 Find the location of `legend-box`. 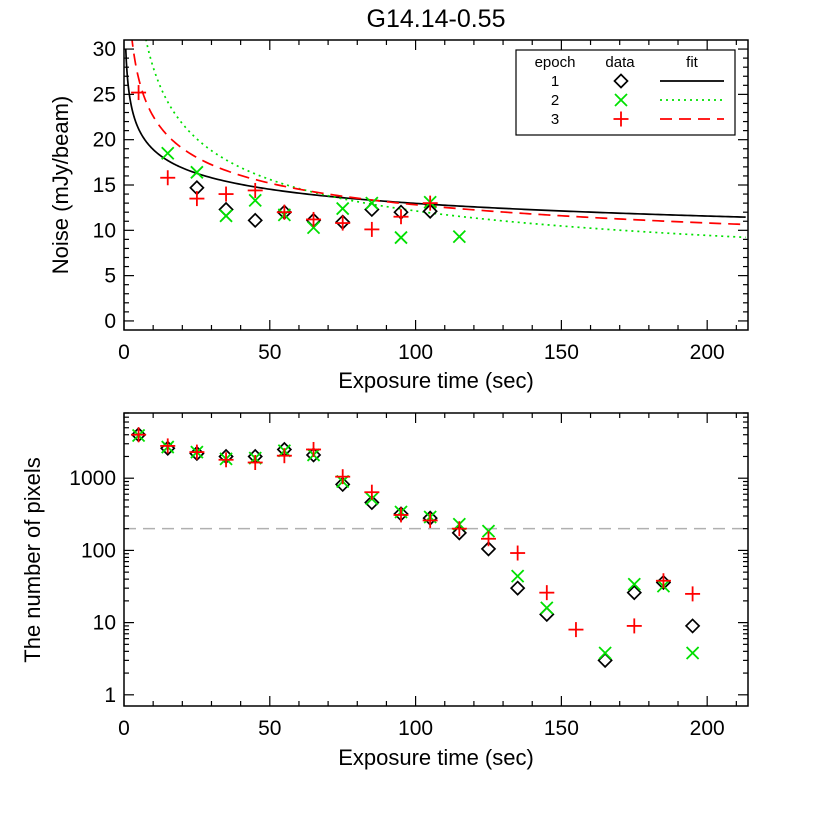

legend-box is located at coordinates (625, 92).